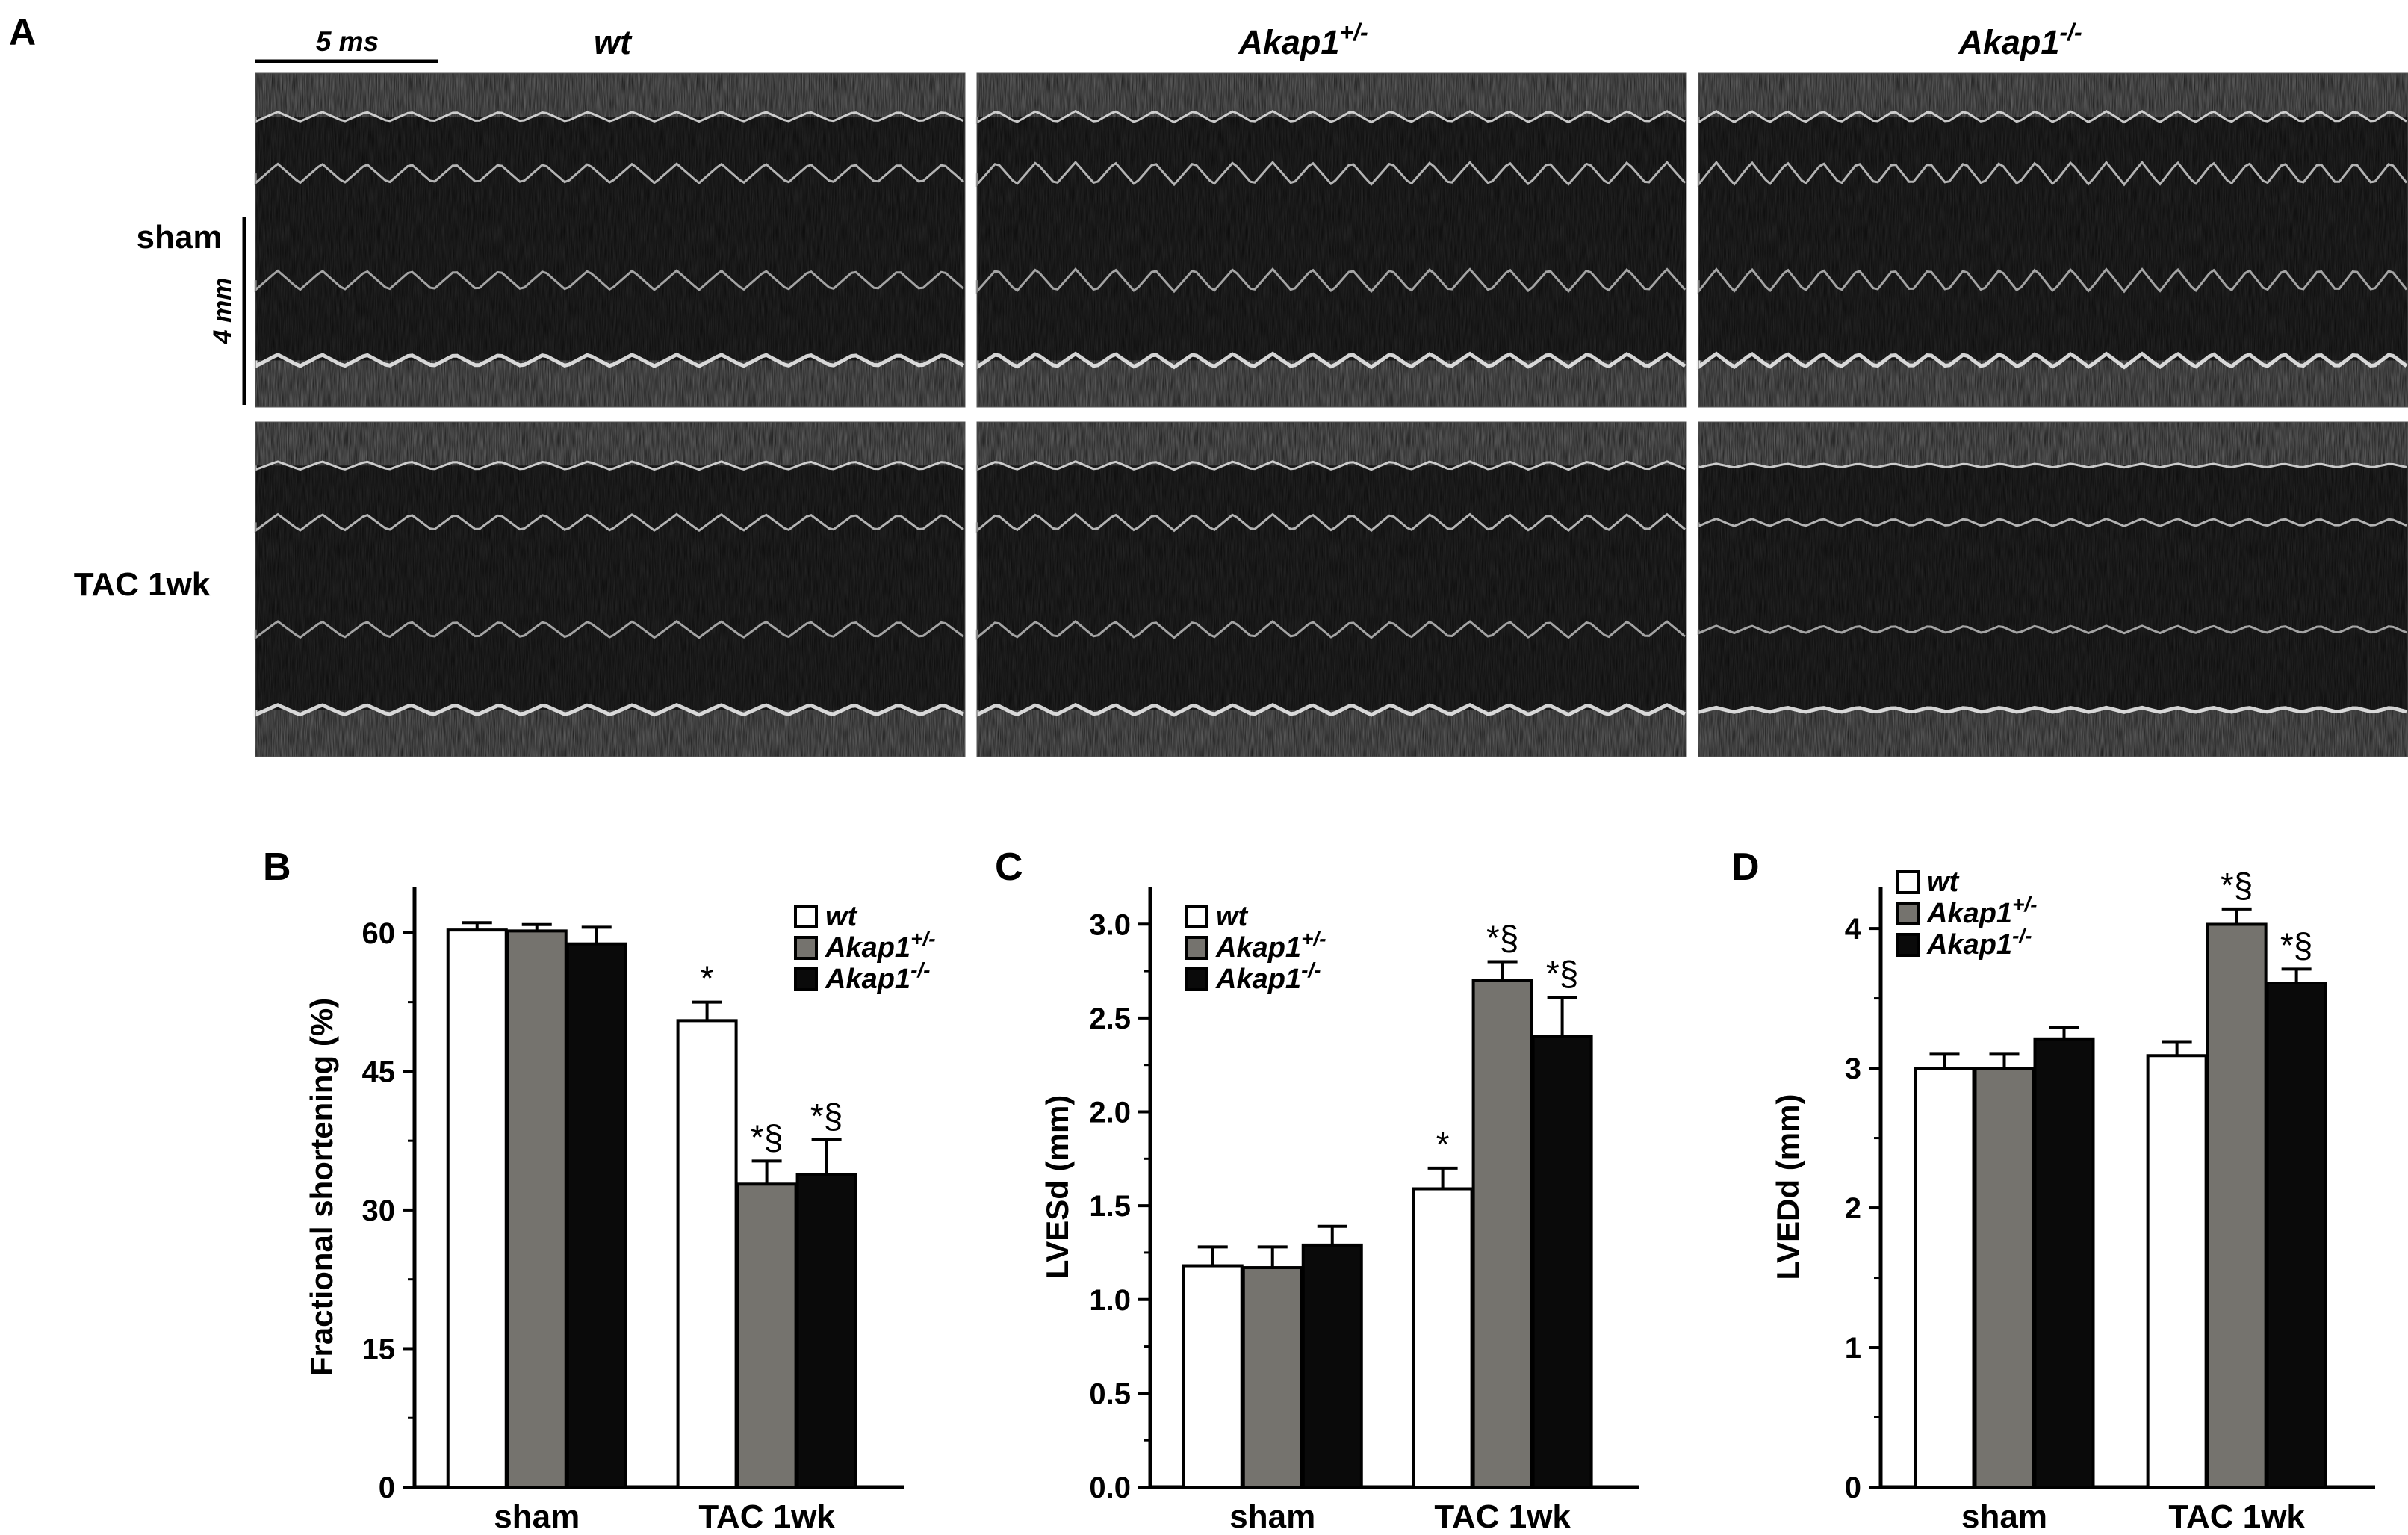 The width and height of the screenshot is (2408, 1535). I want to click on echo-image-tac-wt, so click(609, 589).